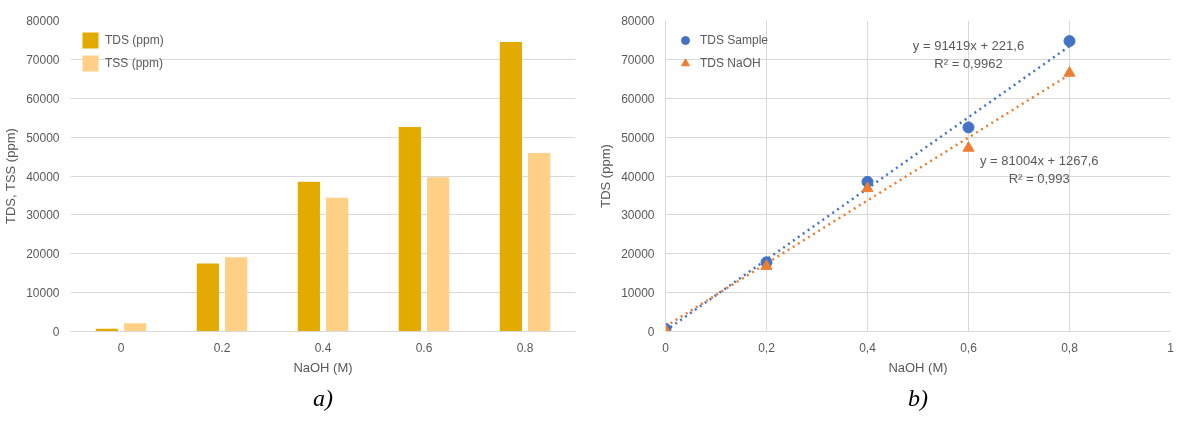  What do you see at coordinates (1039, 170) in the screenshot?
I see `annotation: y = 81004x + 1267,6 R² = 0,993` at bounding box center [1039, 170].